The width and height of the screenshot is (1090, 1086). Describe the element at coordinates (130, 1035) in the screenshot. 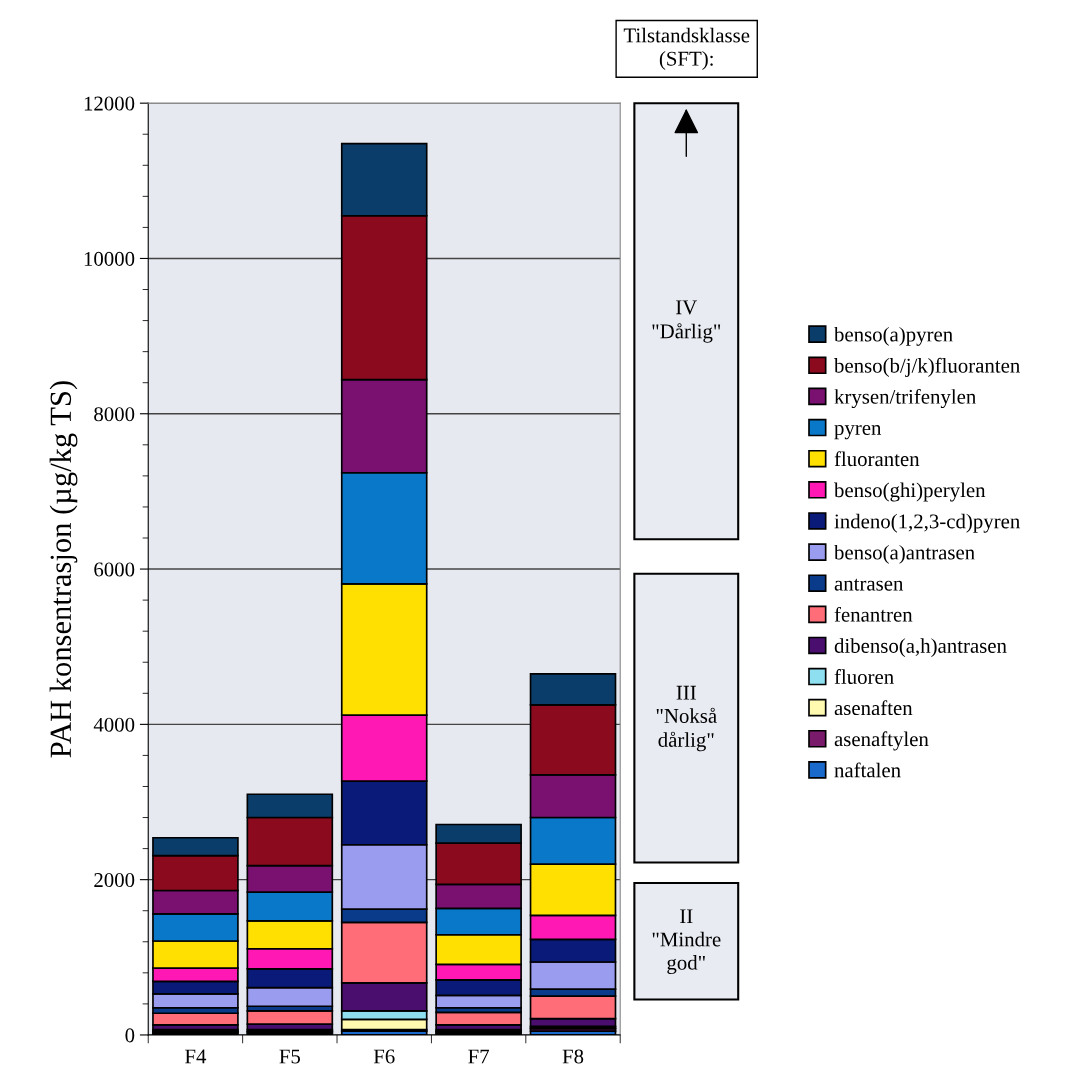

I see `y-tick-label: 0` at that location.